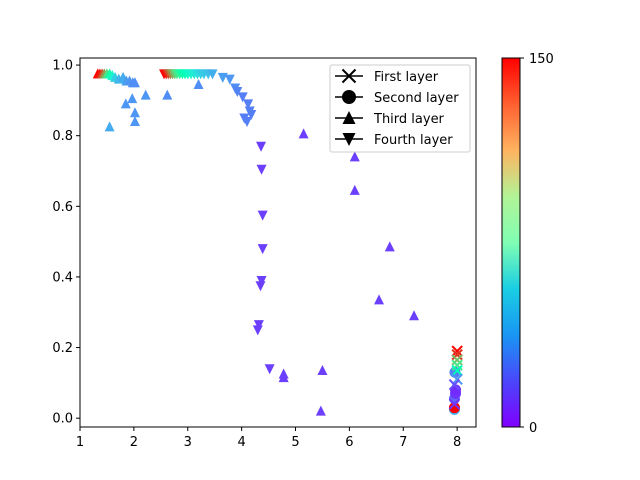  What do you see at coordinates (457, 442) in the screenshot?
I see `x-tick-label: 8` at bounding box center [457, 442].